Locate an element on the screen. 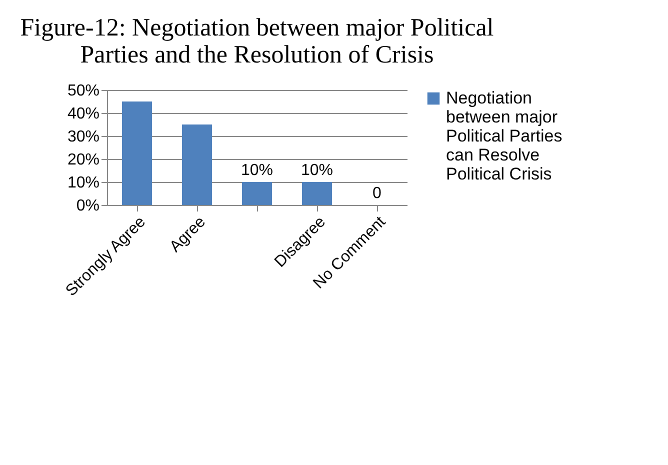 The height and width of the screenshot is (465, 668). legend-label: Negotiation between major Political Parties can Resolve Political Crisis is located at coordinates (504, 136).